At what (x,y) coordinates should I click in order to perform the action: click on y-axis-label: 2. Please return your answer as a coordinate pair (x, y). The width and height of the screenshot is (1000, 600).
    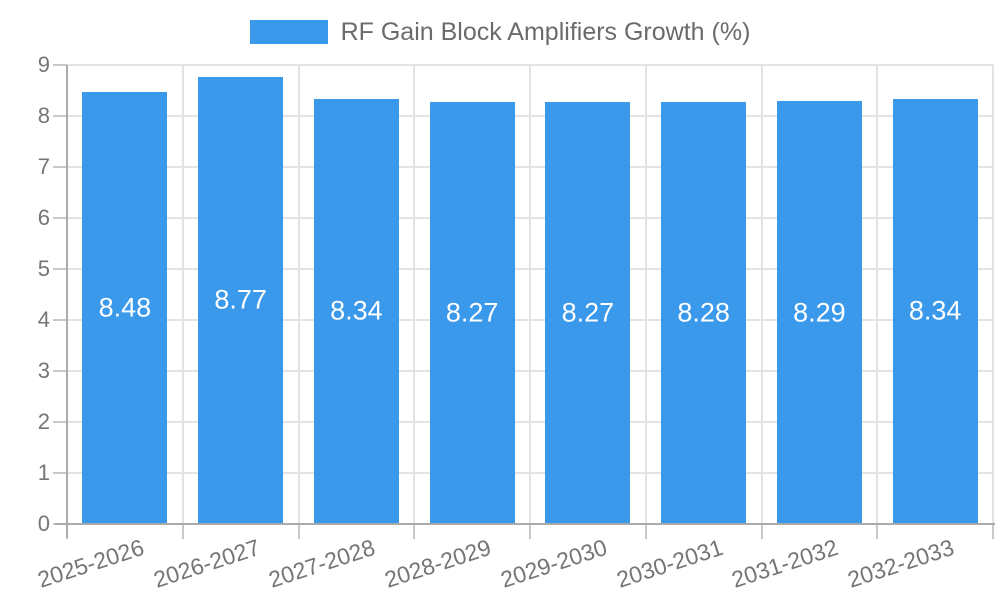
    Looking at the image, I should click on (43, 421).